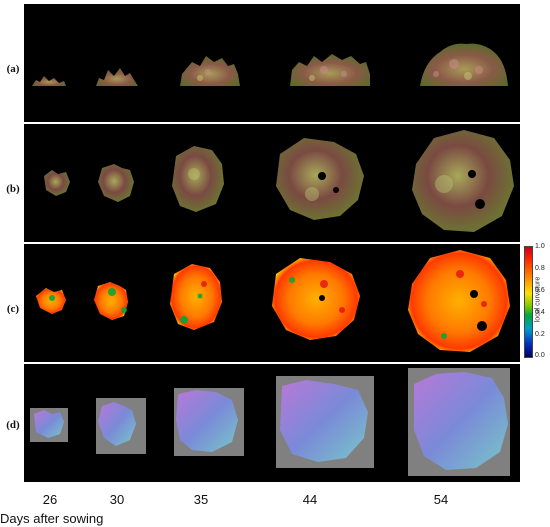  I want to click on day-label-54: 54, so click(441, 499).